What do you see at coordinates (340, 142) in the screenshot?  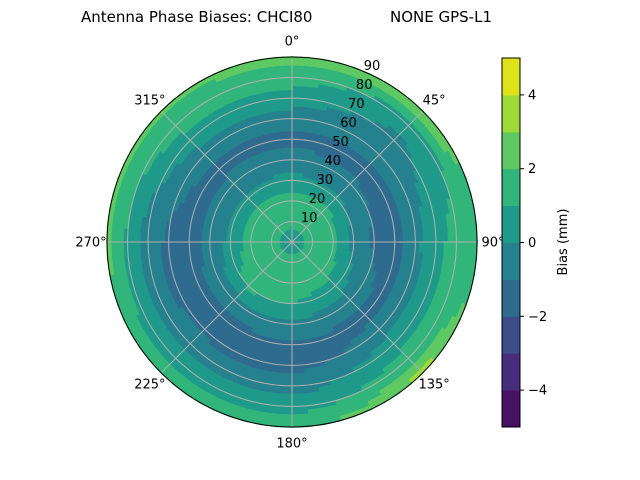 I see `r-tick-label: 50` at bounding box center [340, 142].